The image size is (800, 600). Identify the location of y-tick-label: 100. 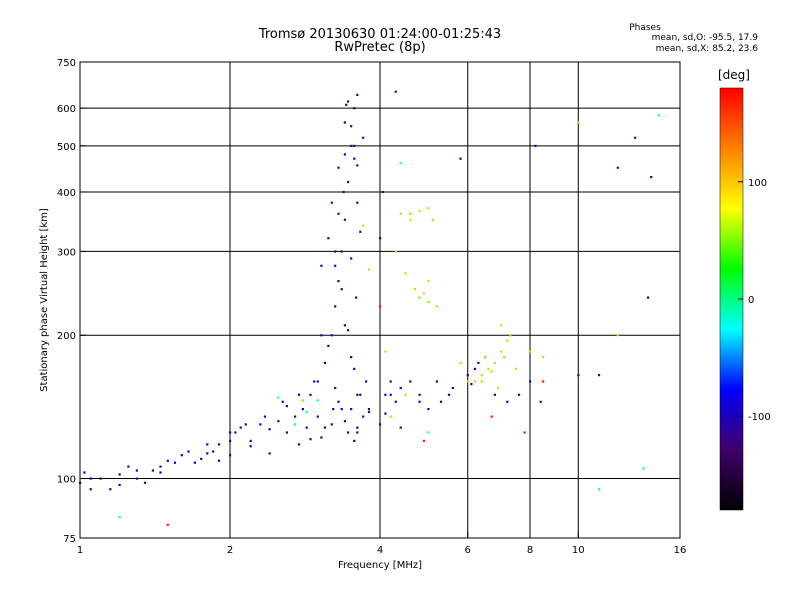
(66, 480).